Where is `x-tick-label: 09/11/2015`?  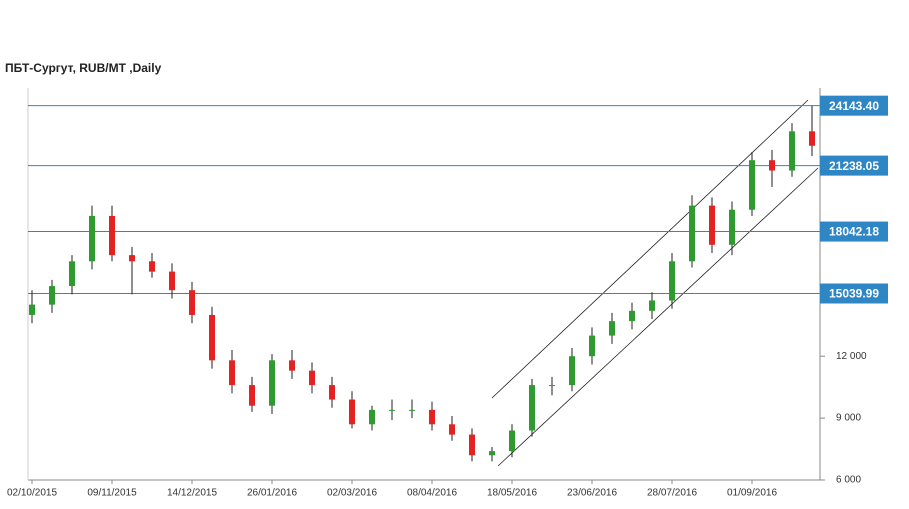 x-tick-label: 09/11/2015 is located at coordinates (112, 493).